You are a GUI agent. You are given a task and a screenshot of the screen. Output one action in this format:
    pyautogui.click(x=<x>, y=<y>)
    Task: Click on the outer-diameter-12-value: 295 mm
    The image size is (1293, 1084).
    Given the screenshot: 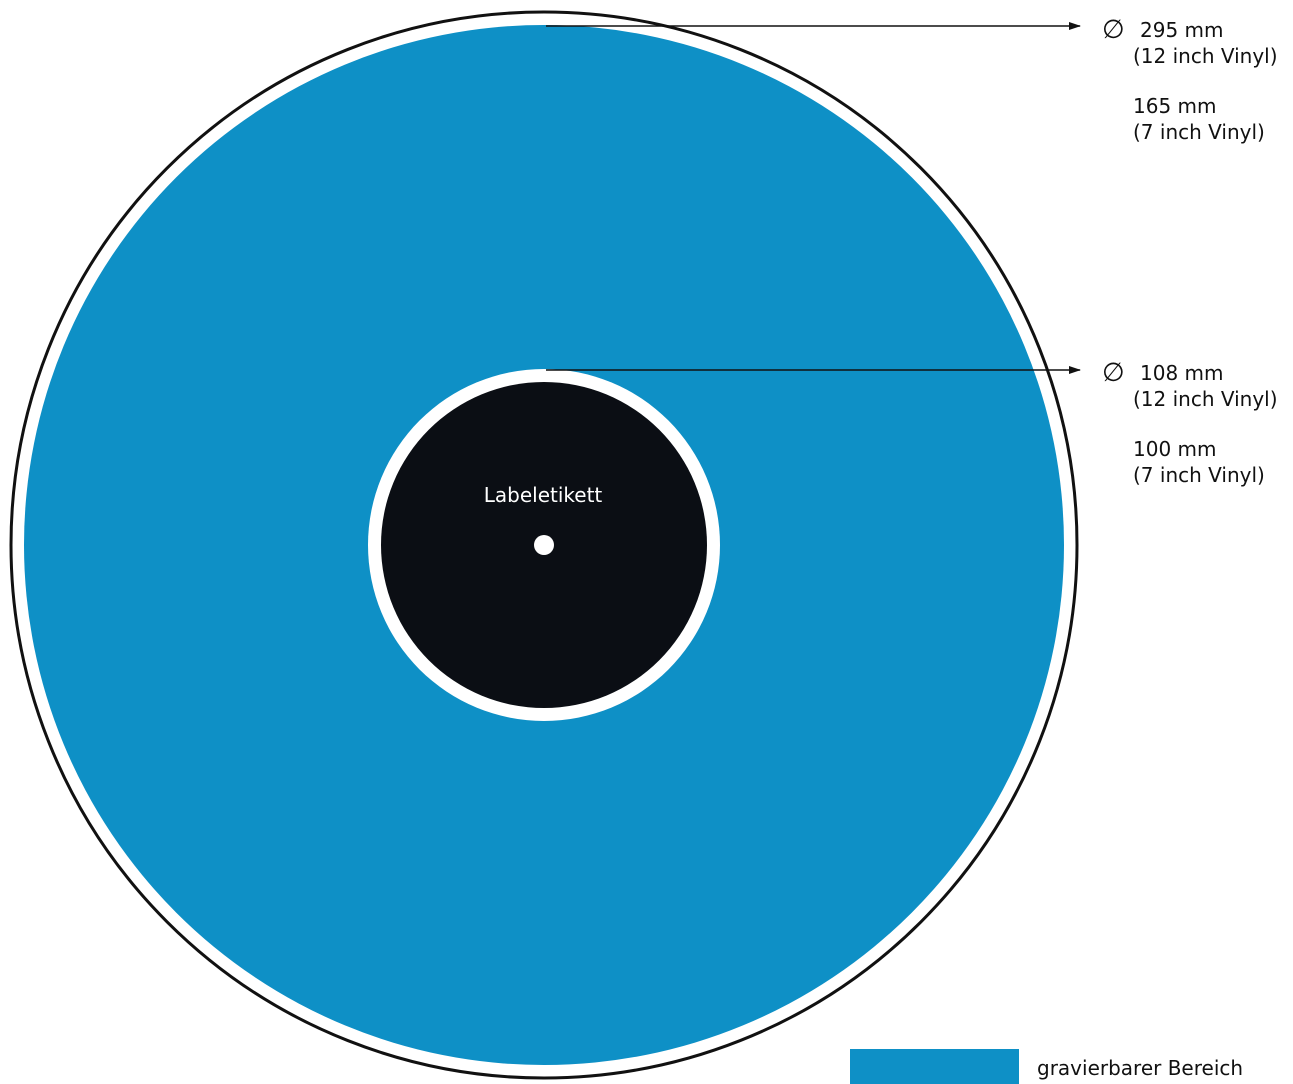 What is the action you would take?
    pyautogui.click(x=1182, y=30)
    